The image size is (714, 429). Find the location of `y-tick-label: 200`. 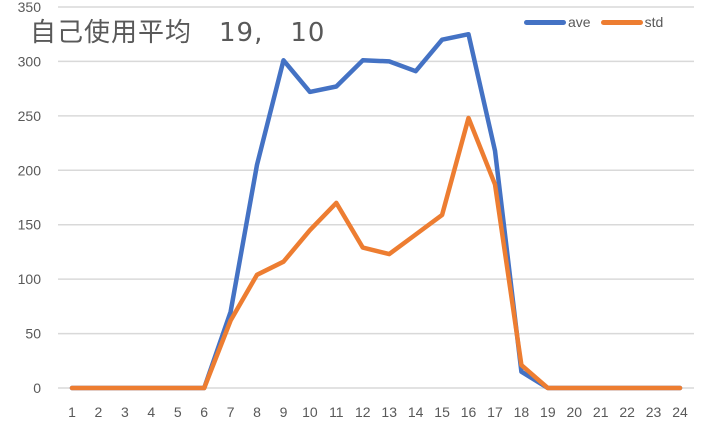

y-tick-label: 200 is located at coordinates (30, 170).